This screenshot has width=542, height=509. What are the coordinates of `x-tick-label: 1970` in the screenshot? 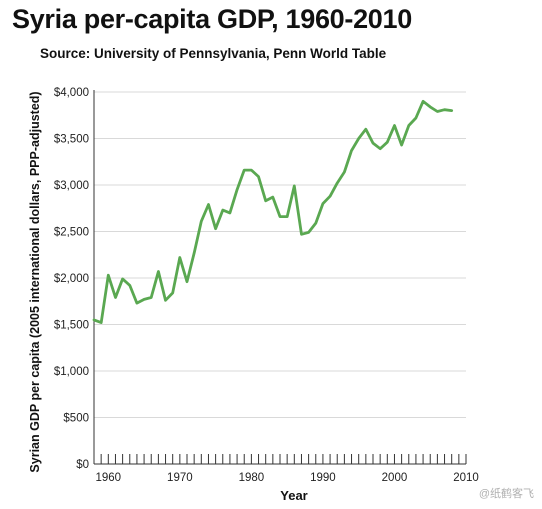 It's located at (180, 478).